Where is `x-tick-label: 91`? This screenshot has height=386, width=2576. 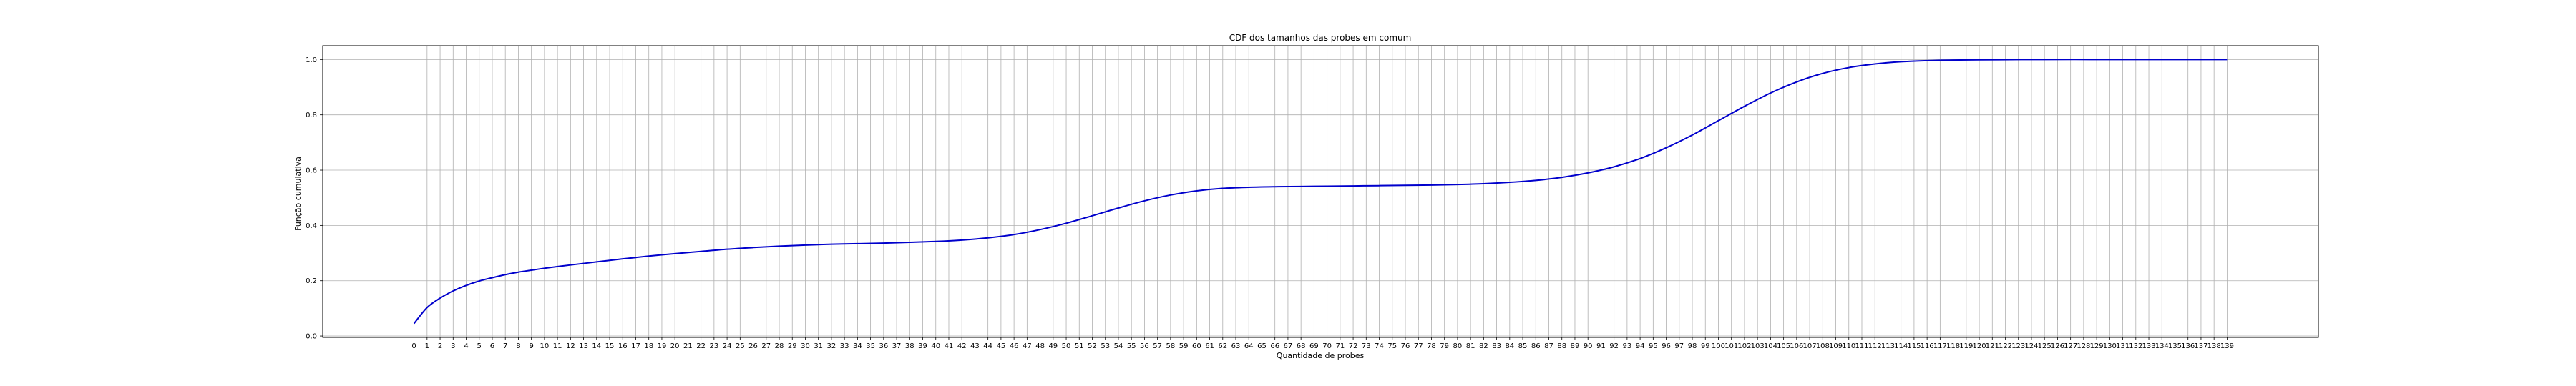 x-tick-label: 91 is located at coordinates (1601, 346).